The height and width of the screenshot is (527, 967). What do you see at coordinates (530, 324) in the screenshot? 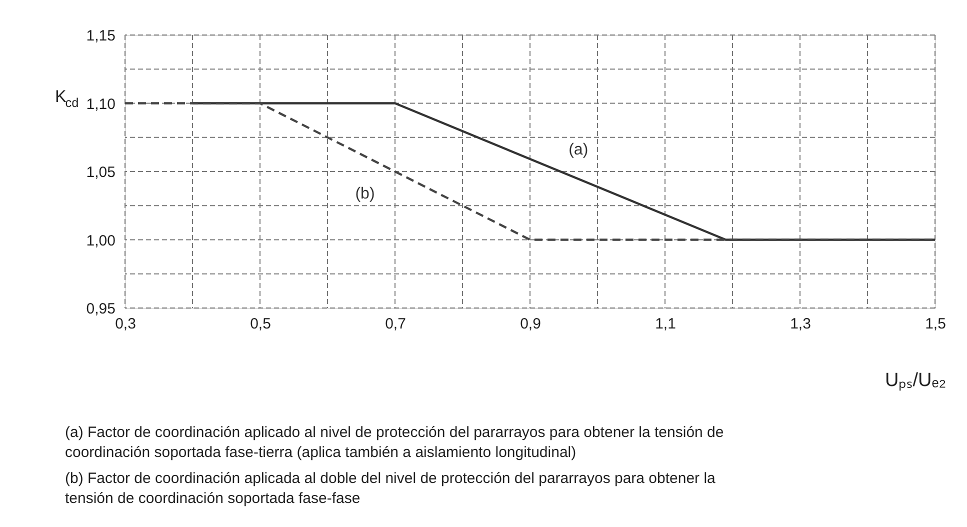
I see `x-tick-label: 0,9` at bounding box center [530, 324].